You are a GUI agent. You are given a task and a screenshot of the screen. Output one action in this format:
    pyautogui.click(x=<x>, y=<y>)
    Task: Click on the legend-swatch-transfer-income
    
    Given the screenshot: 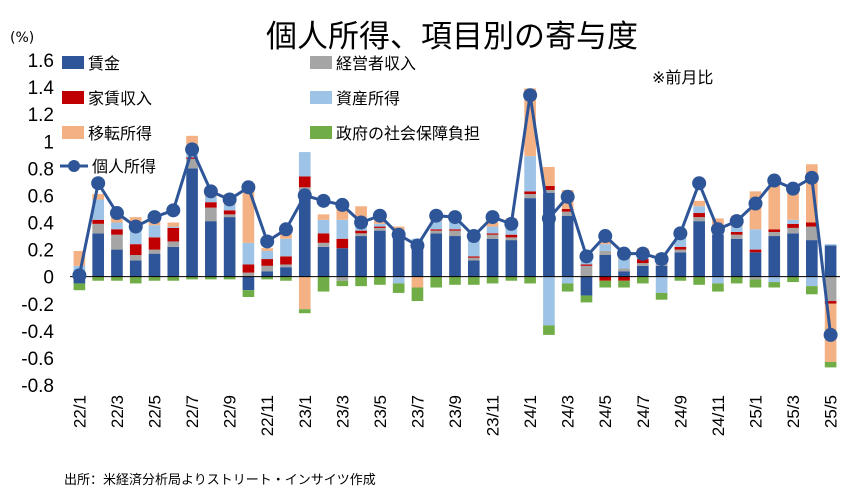 What is the action you would take?
    pyautogui.click(x=73, y=132)
    